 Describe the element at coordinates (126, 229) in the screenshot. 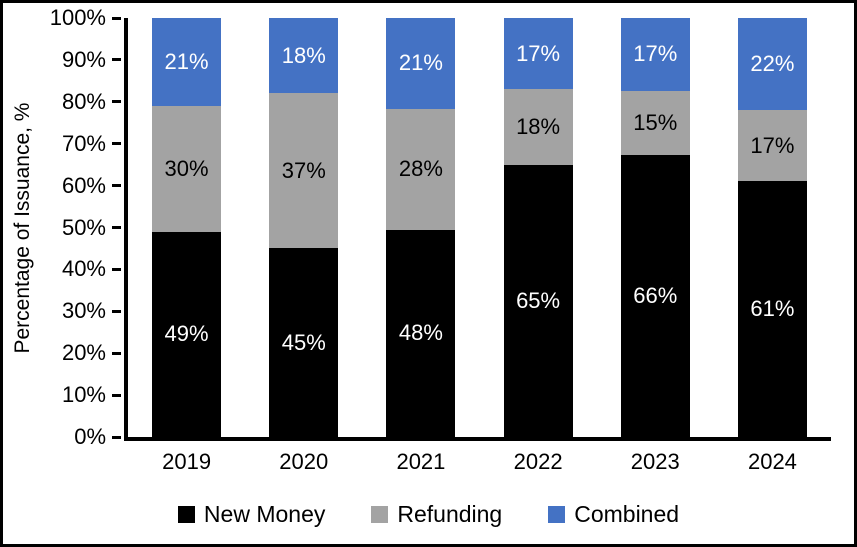

I see `y-axis-line` at that location.